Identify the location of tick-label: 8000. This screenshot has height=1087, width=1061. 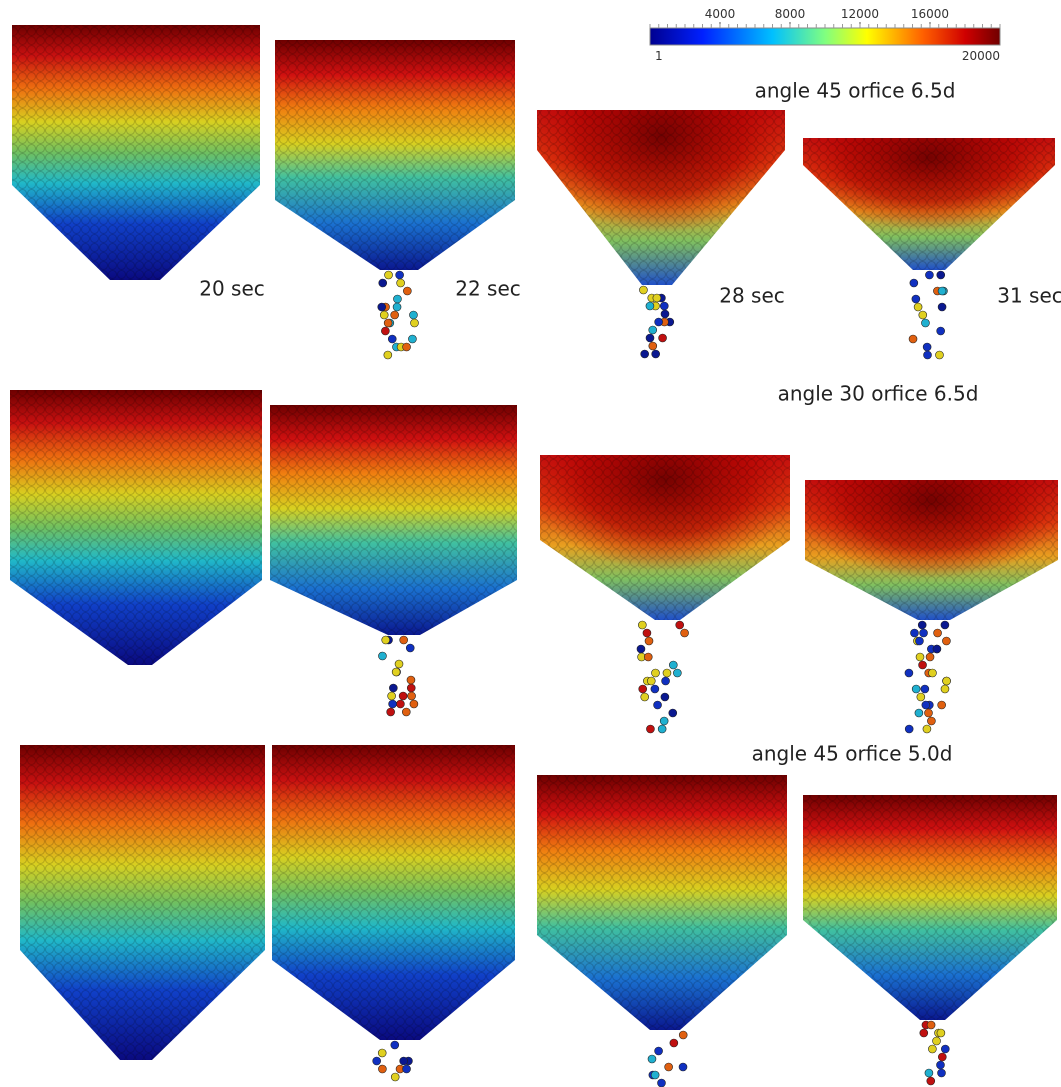
(790, 14).